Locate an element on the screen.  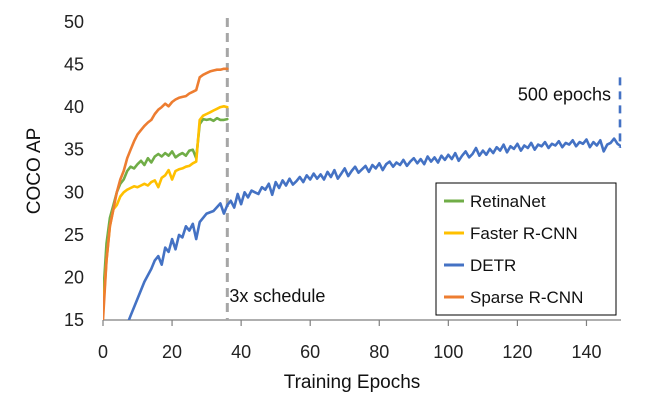
y-tick-label: 45 is located at coordinates (74, 65).